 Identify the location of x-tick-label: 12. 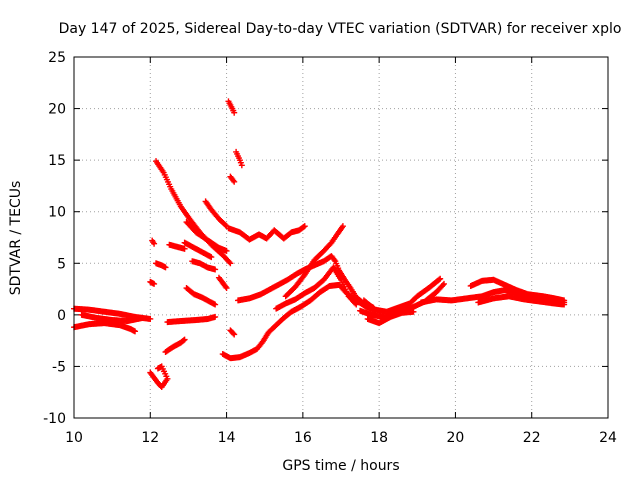
(150, 438).